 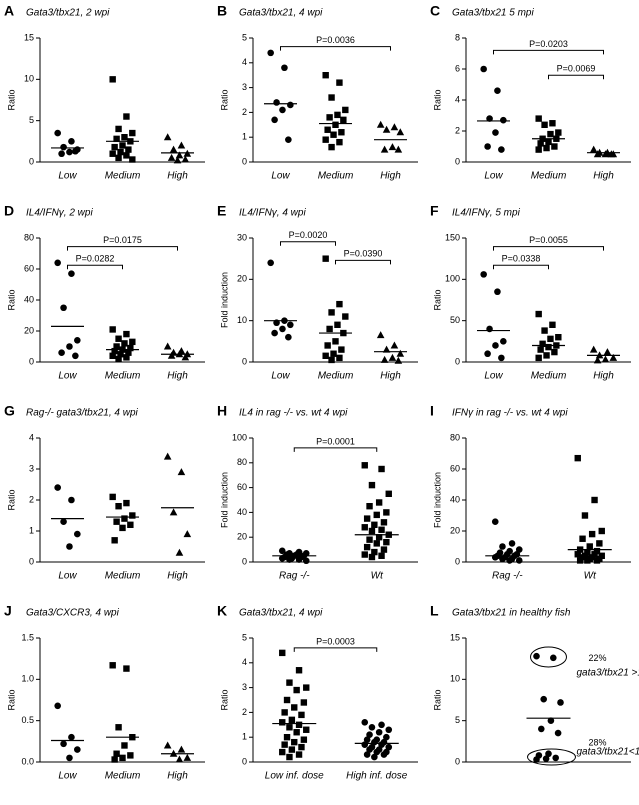 What do you see at coordinates (177, 576) in the screenshot?
I see `x-tick-label: High` at bounding box center [177, 576].